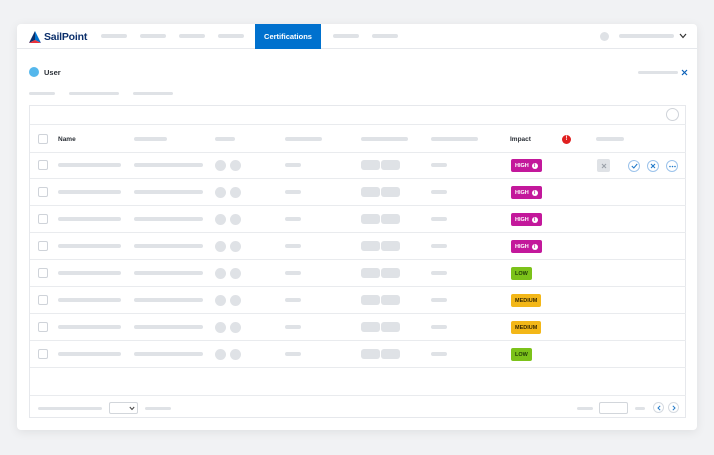  I want to click on pagination-info-placeholder, so click(158, 408).